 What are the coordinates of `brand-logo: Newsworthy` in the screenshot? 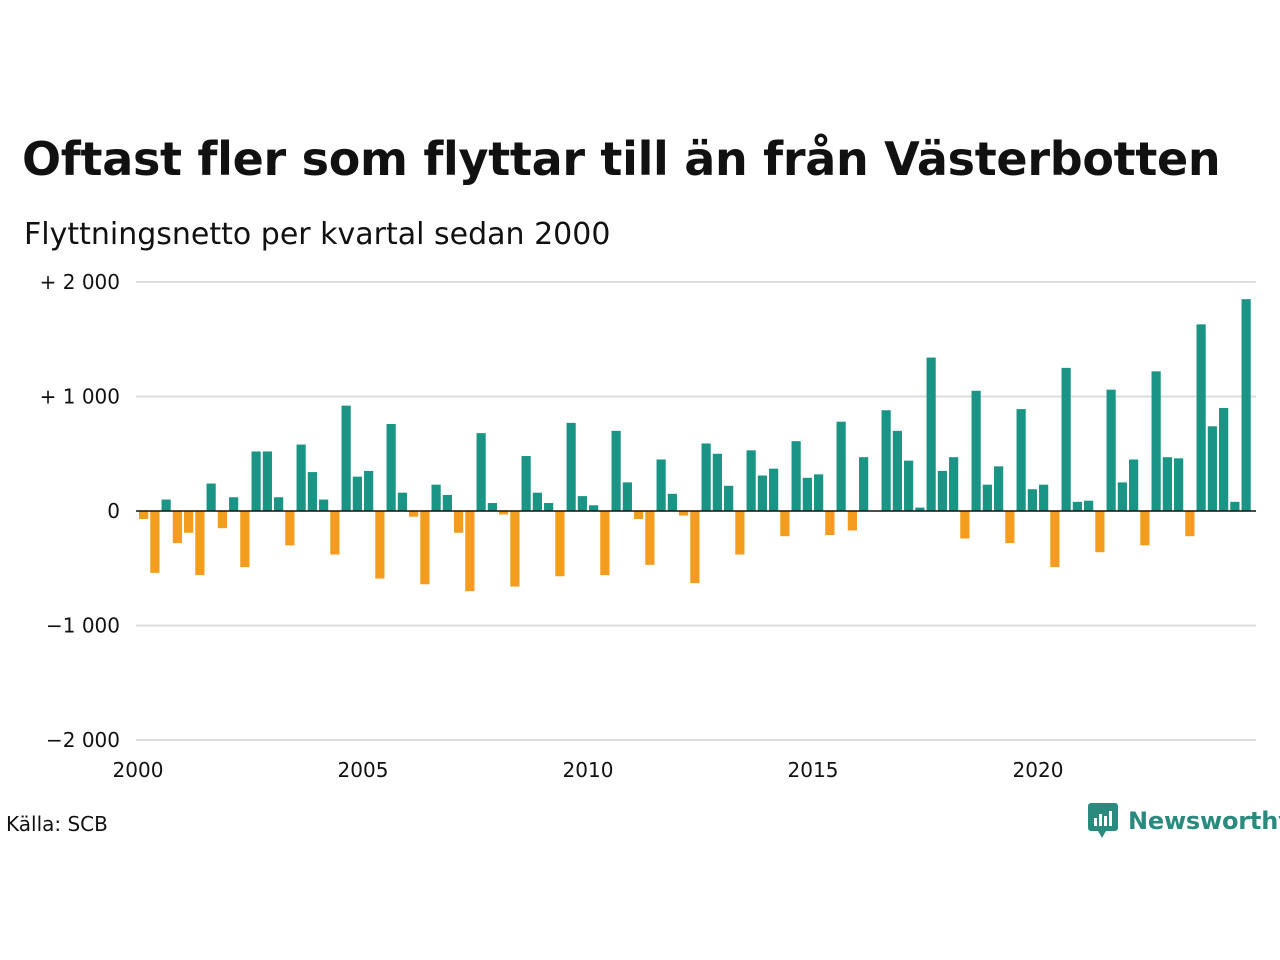 It's located at (1184, 821).